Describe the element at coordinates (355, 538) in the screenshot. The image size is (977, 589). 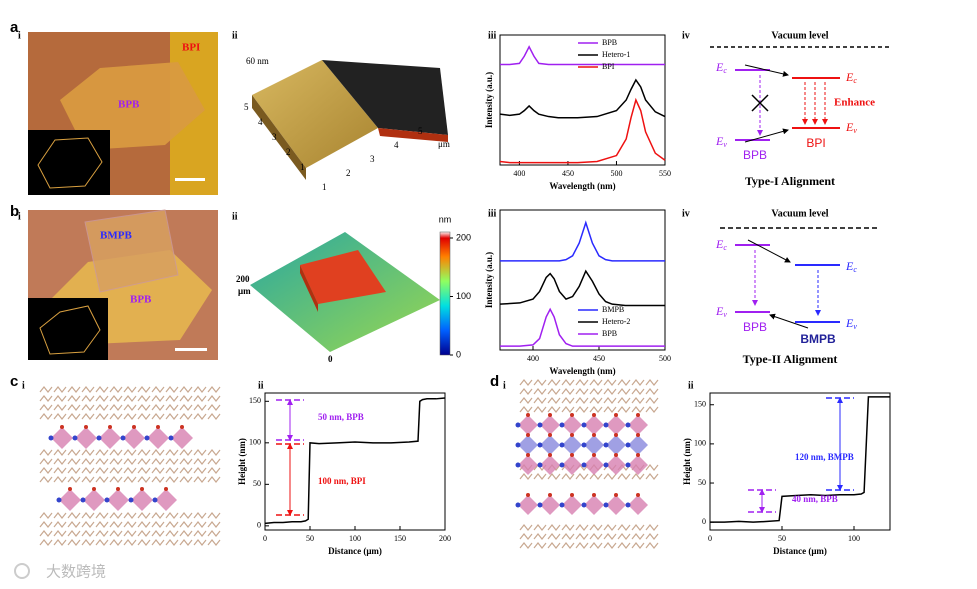
I see `x-tick-label: 100` at that location.